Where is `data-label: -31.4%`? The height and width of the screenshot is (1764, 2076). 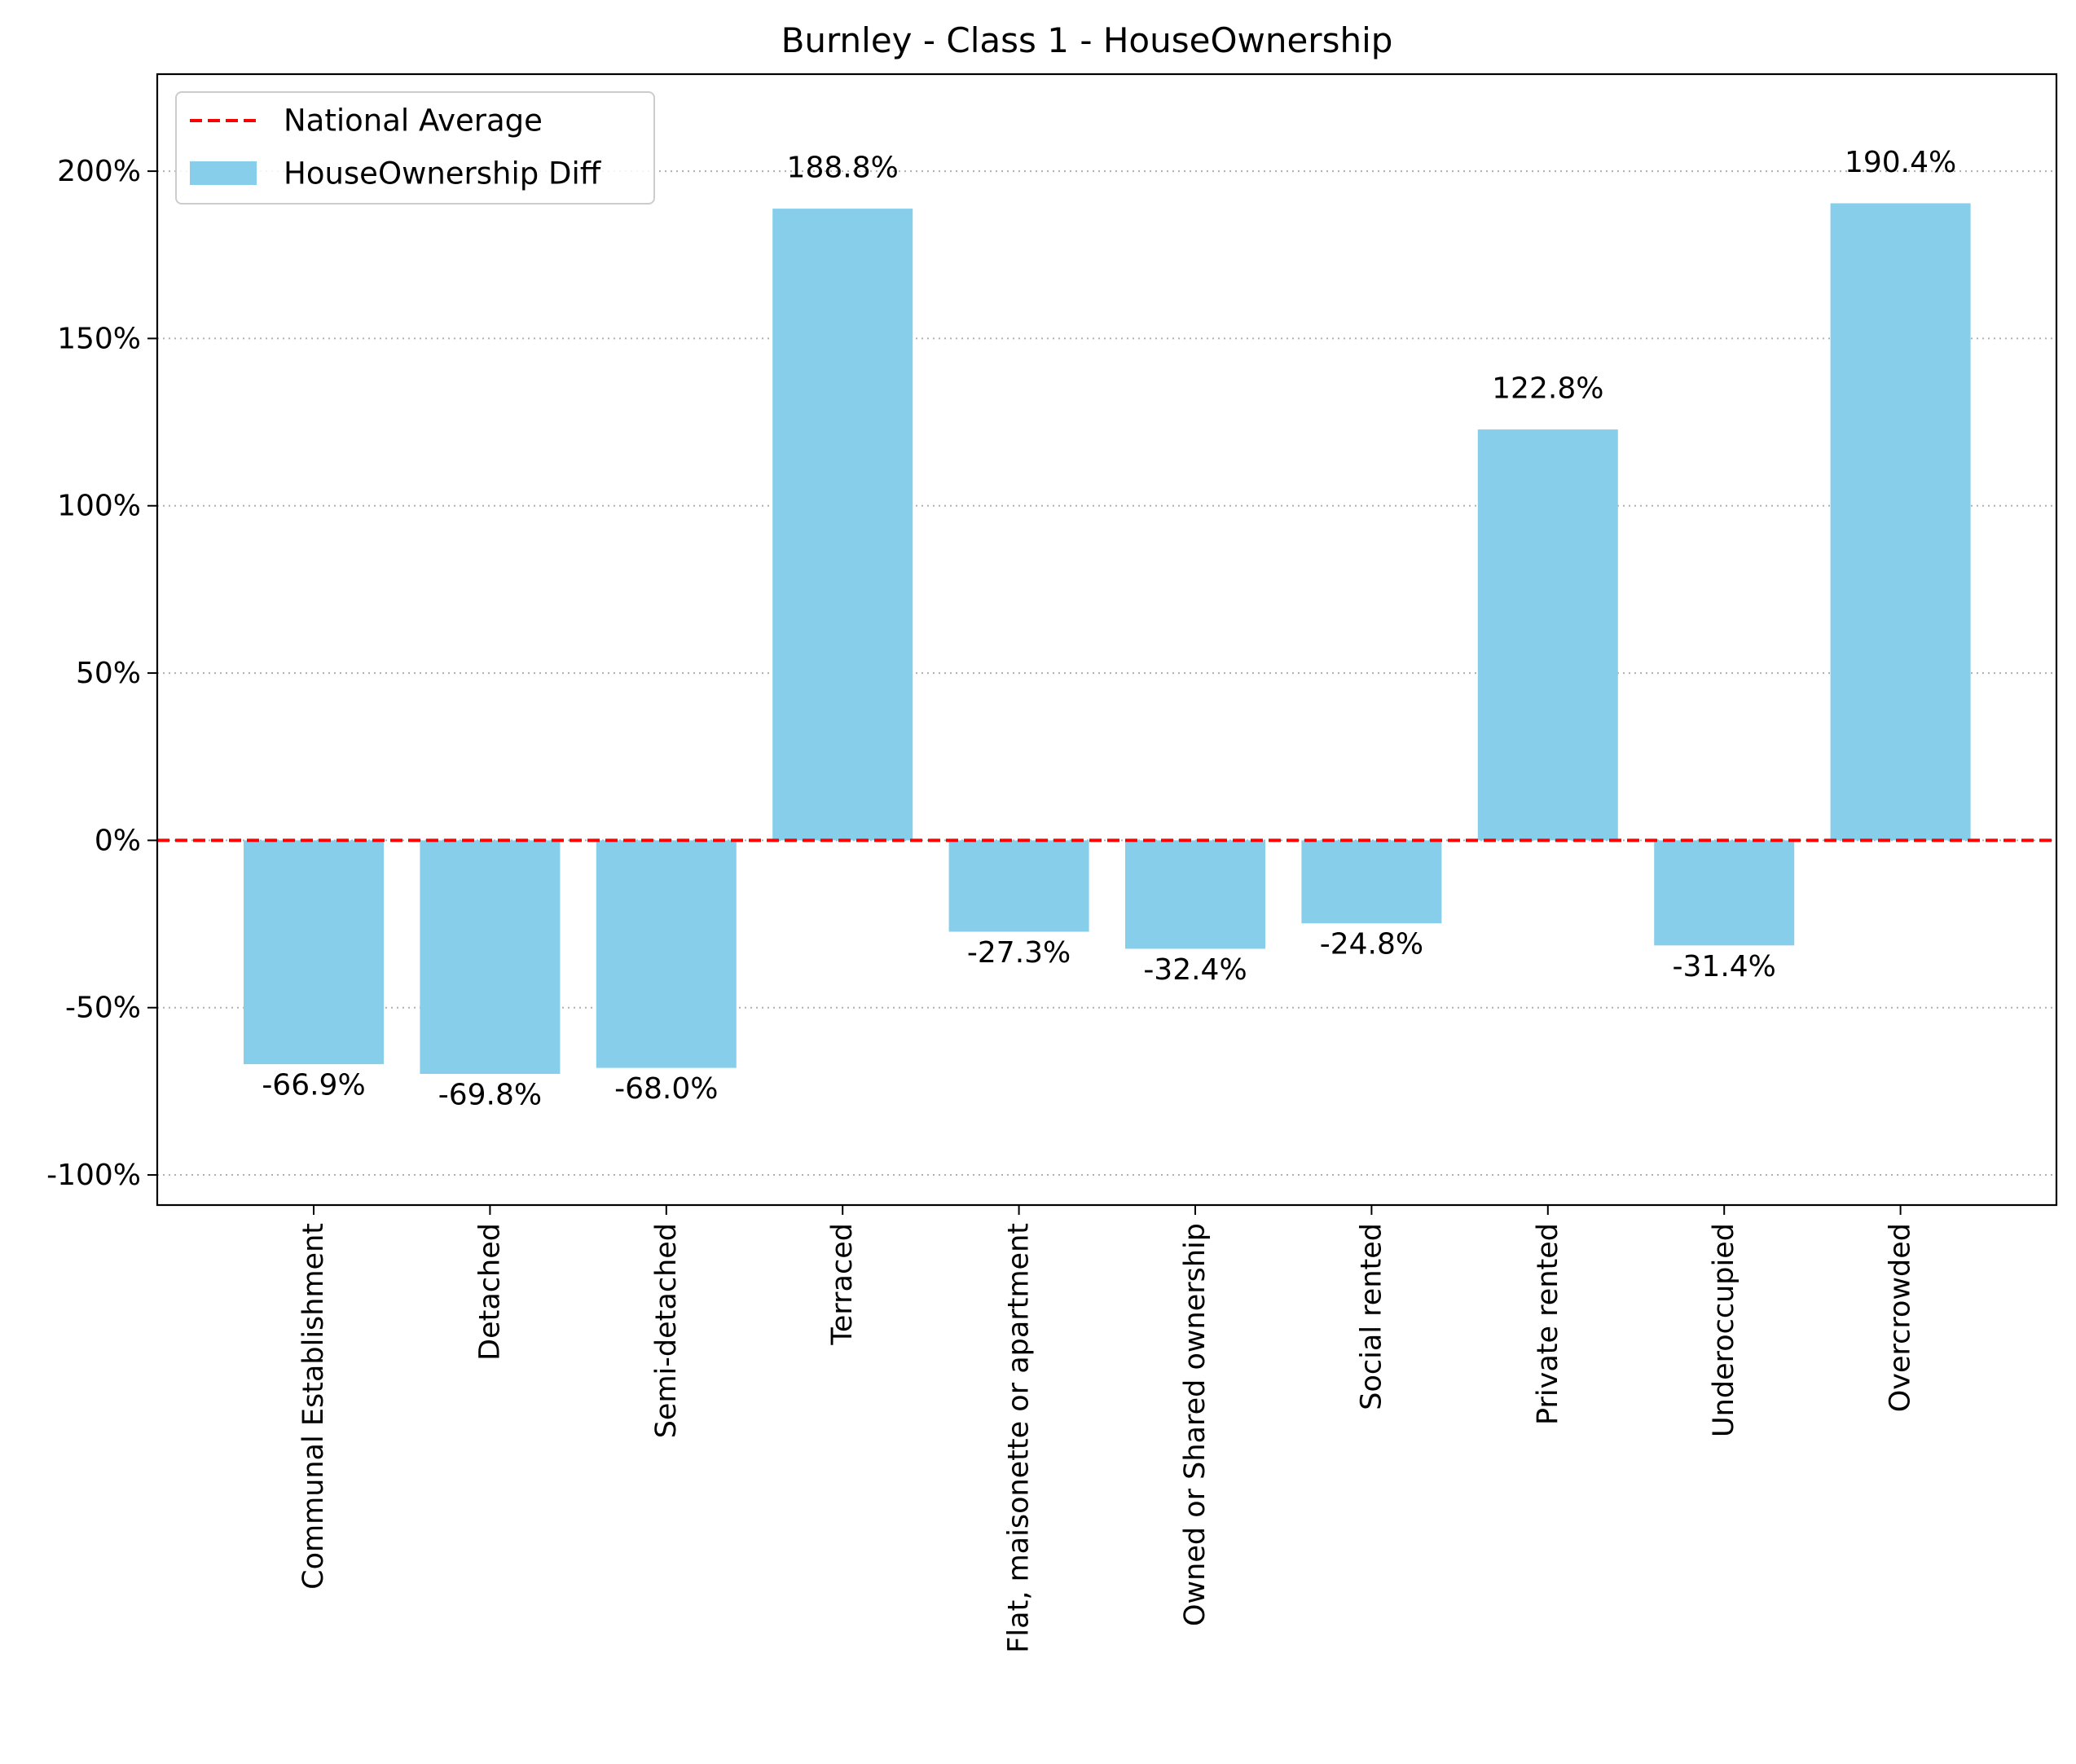
data-label: -31.4% is located at coordinates (1725, 966).